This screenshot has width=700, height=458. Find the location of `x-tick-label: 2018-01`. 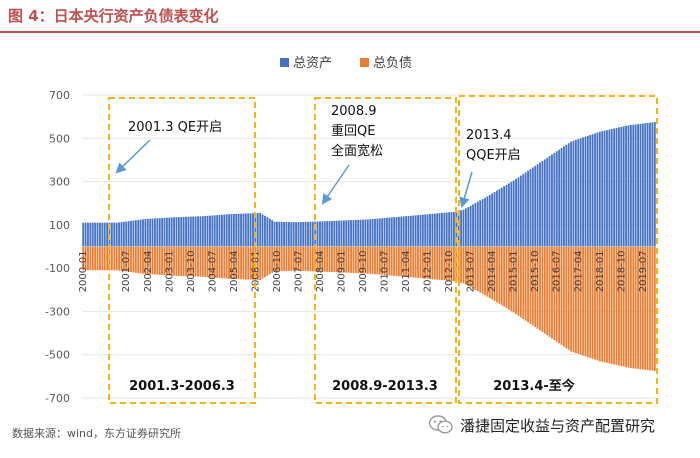

x-tick-label: 2018-01 is located at coordinates (600, 272).